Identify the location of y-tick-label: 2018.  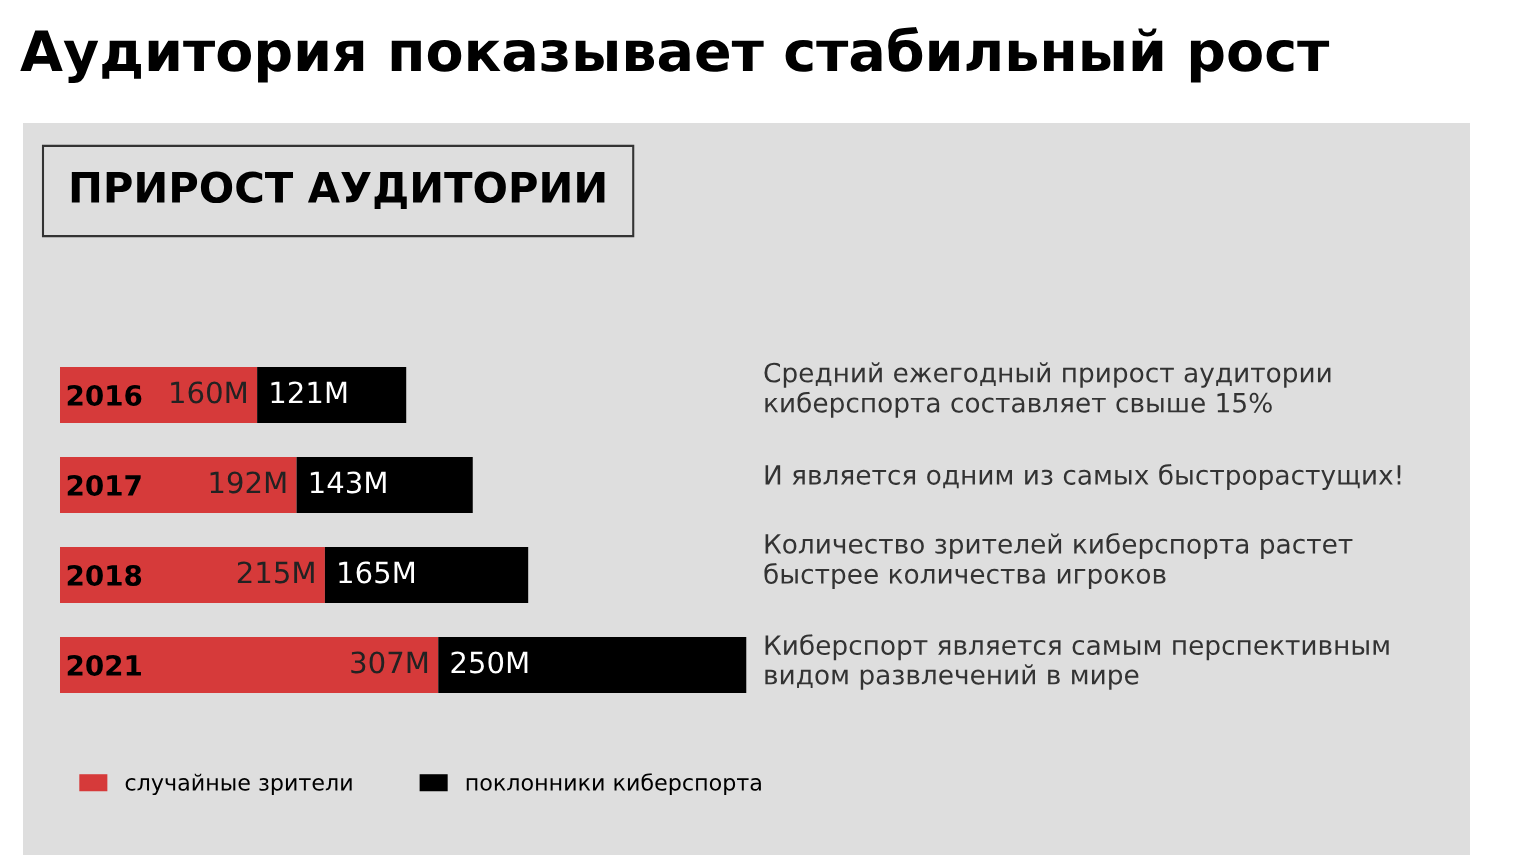
(104, 575).